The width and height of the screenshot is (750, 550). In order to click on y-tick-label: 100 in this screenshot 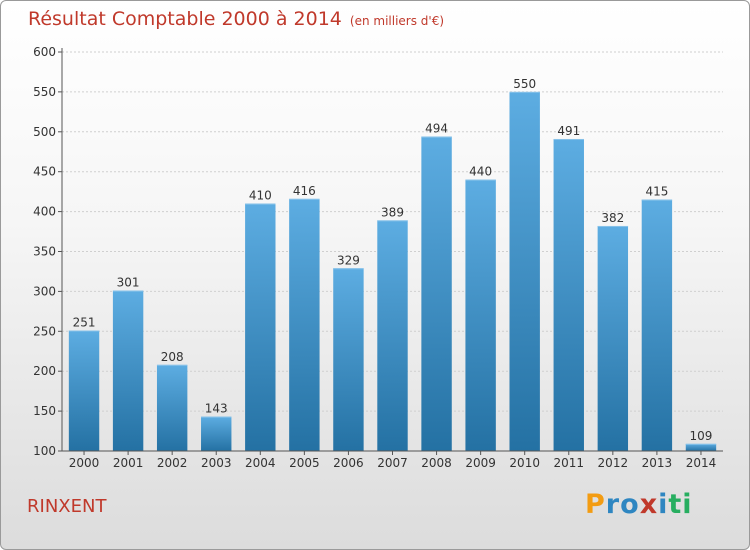, I will do `click(44, 451)`.